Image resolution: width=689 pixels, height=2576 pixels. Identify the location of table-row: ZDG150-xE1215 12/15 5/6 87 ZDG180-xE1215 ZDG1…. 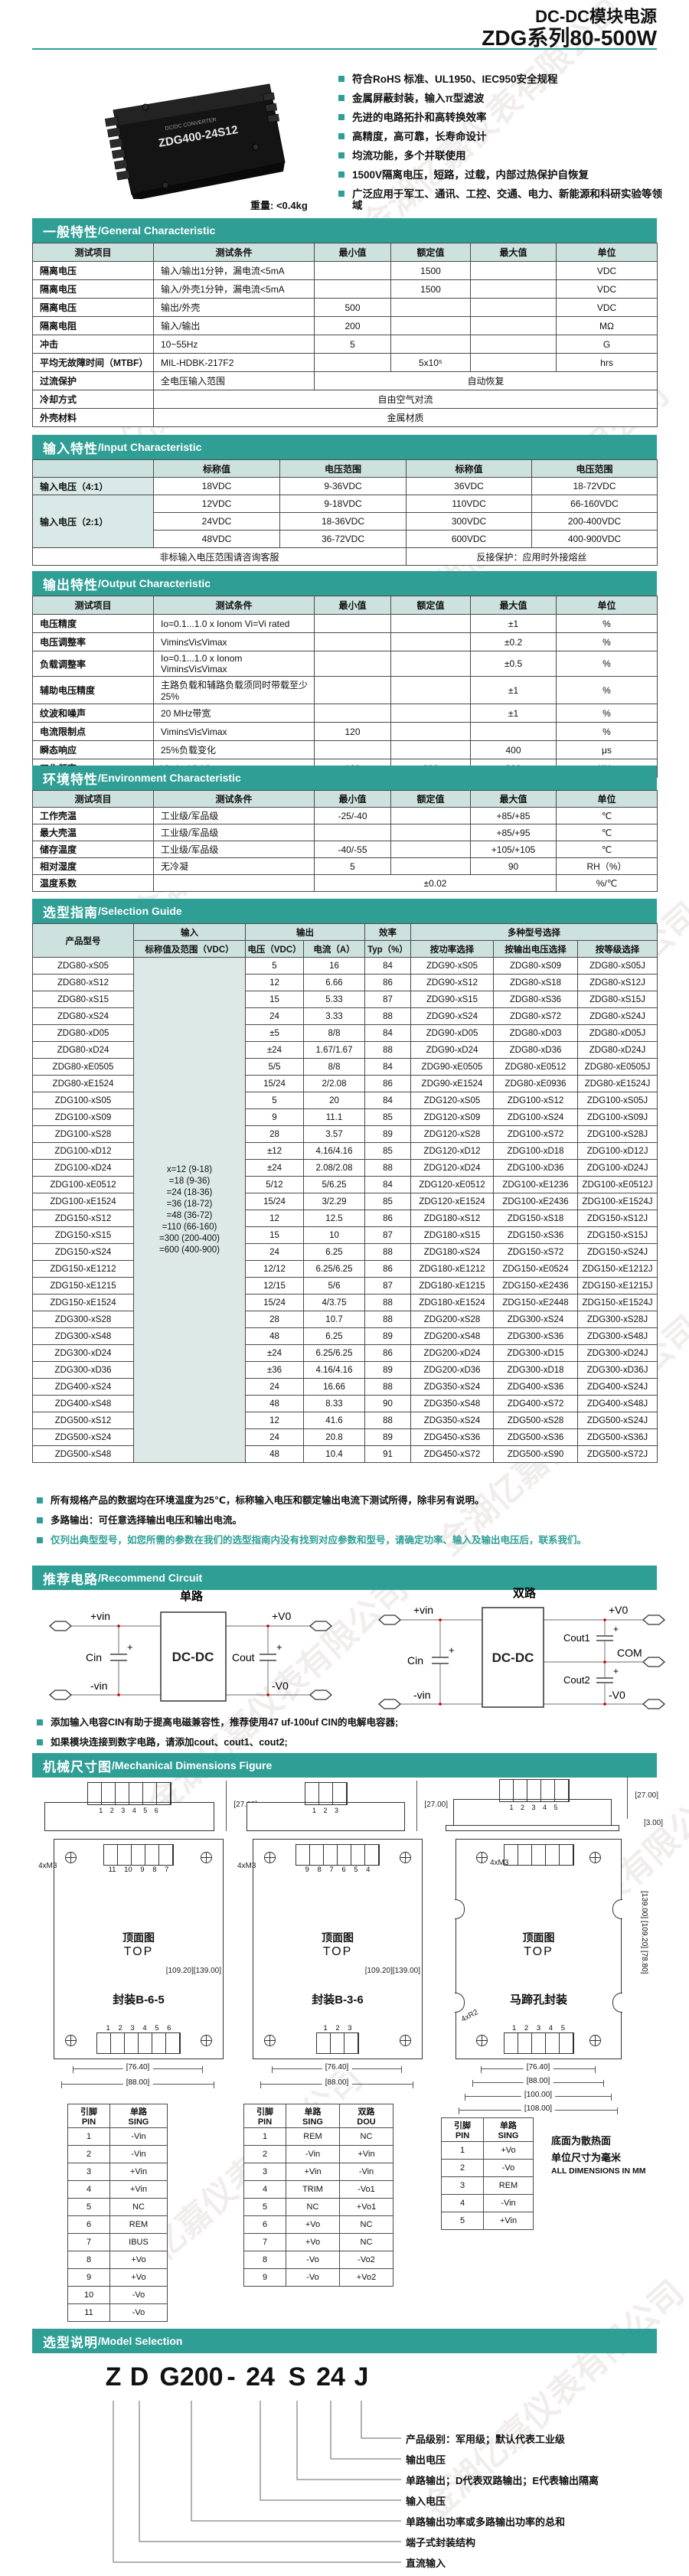
(345, 1286).